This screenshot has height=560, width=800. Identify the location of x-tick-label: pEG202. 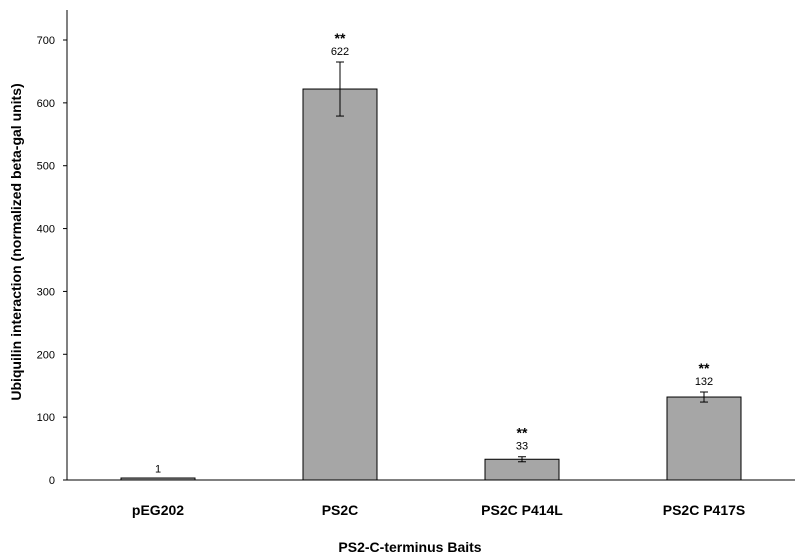
(158, 510).